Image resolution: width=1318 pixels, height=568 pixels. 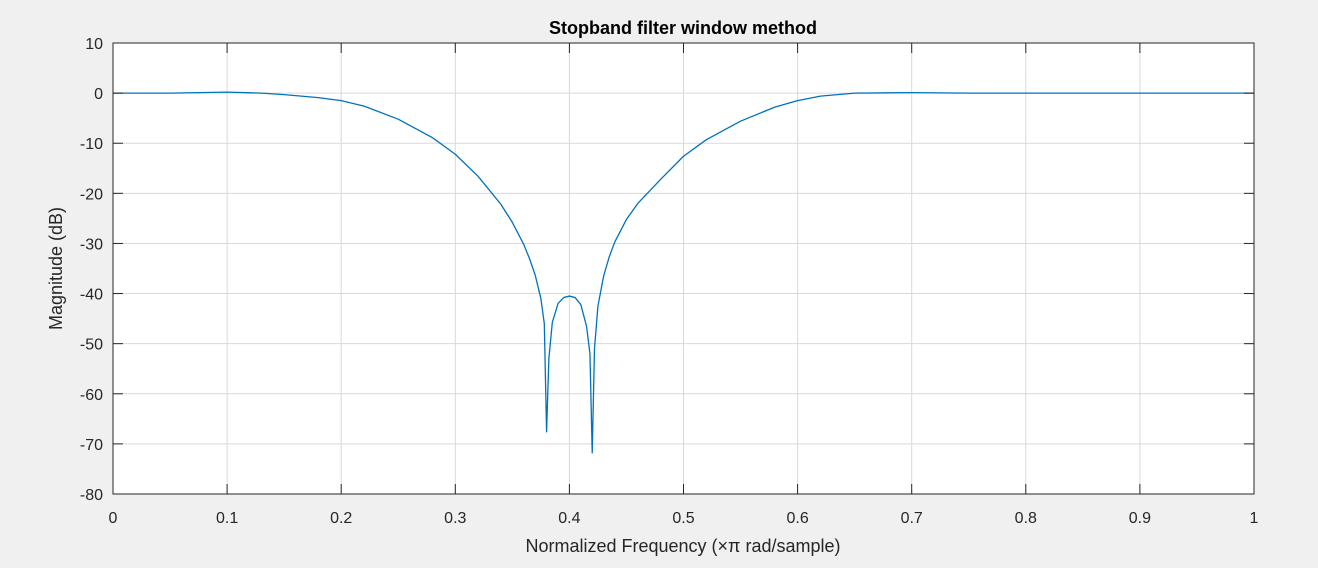 What do you see at coordinates (682, 546) in the screenshot?
I see `x-axis-title: Normalized Frequency (×π rad/sample)` at bounding box center [682, 546].